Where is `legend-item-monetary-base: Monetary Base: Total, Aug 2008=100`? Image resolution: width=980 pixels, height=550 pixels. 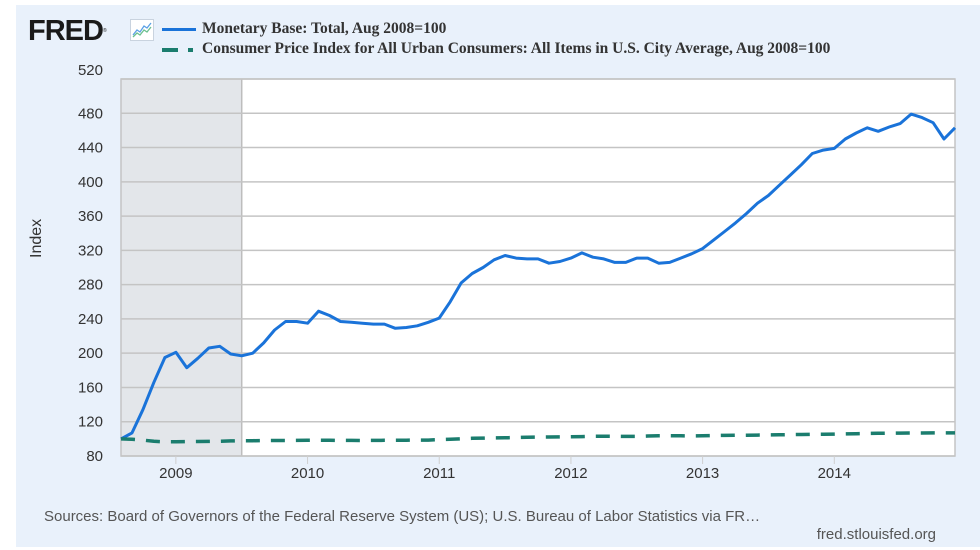 legend-item-monetary-base: Monetary Base: Total, Aug 2008=100 is located at coordinates (496, 29).